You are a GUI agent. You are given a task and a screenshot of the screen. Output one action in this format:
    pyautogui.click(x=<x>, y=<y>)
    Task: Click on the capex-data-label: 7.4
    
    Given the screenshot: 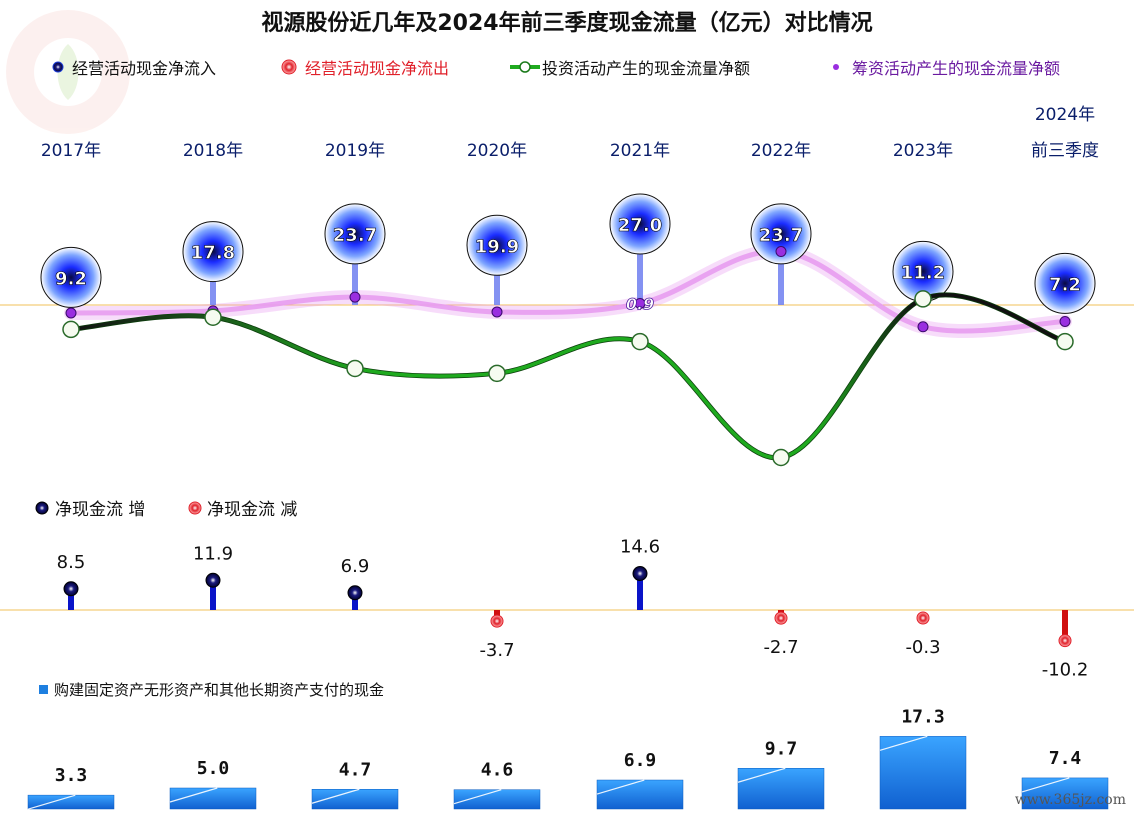 What is the action you would take?
    pyautogui.click(x=1065, y=758)
    